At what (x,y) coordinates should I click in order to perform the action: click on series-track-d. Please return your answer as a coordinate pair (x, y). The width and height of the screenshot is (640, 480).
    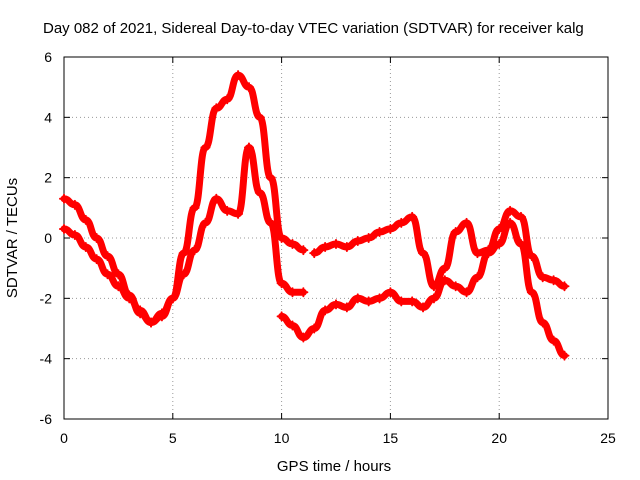
    Looking at the image, I should click on (423, 289).